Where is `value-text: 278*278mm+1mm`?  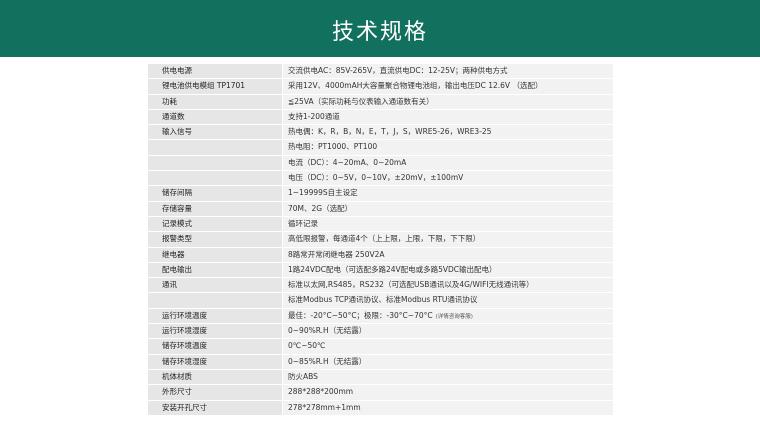
value-text: 278*278mm+1mm is located at coordinates (324, 407).